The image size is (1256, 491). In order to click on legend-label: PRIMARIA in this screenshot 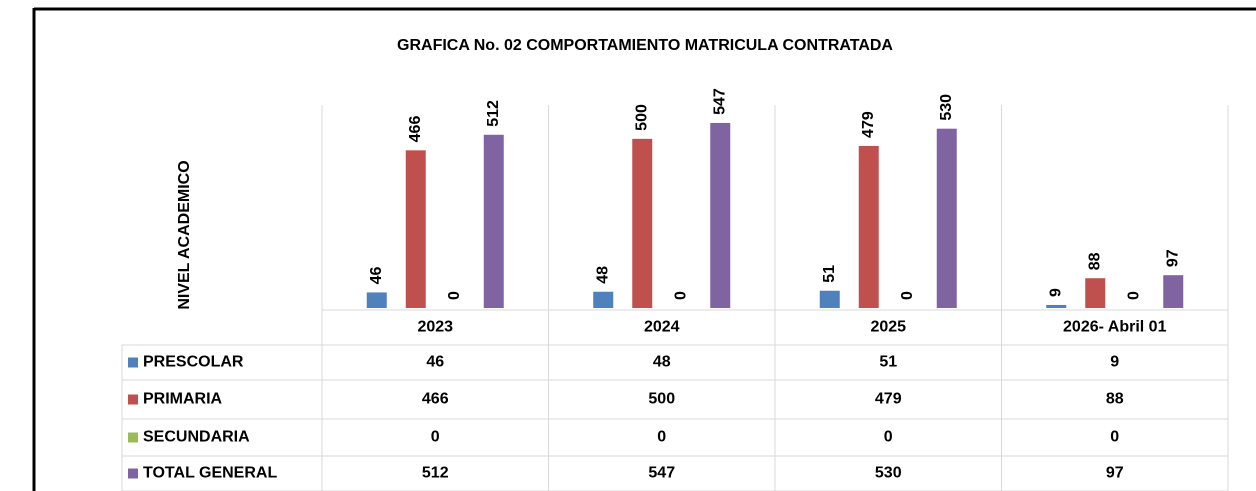, I will do `click(183, 399)`.